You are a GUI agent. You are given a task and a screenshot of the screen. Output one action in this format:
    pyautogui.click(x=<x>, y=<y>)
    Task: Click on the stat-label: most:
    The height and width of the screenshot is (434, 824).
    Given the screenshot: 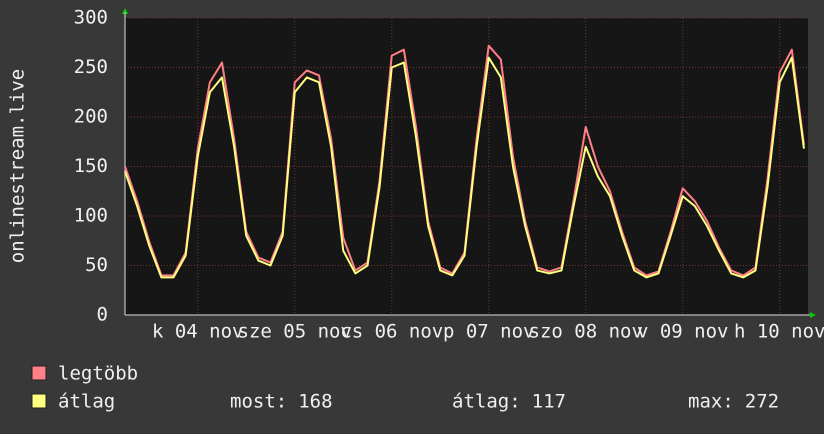 What is the action you would take?
    pyautogui.click(x=258, y=402)
    